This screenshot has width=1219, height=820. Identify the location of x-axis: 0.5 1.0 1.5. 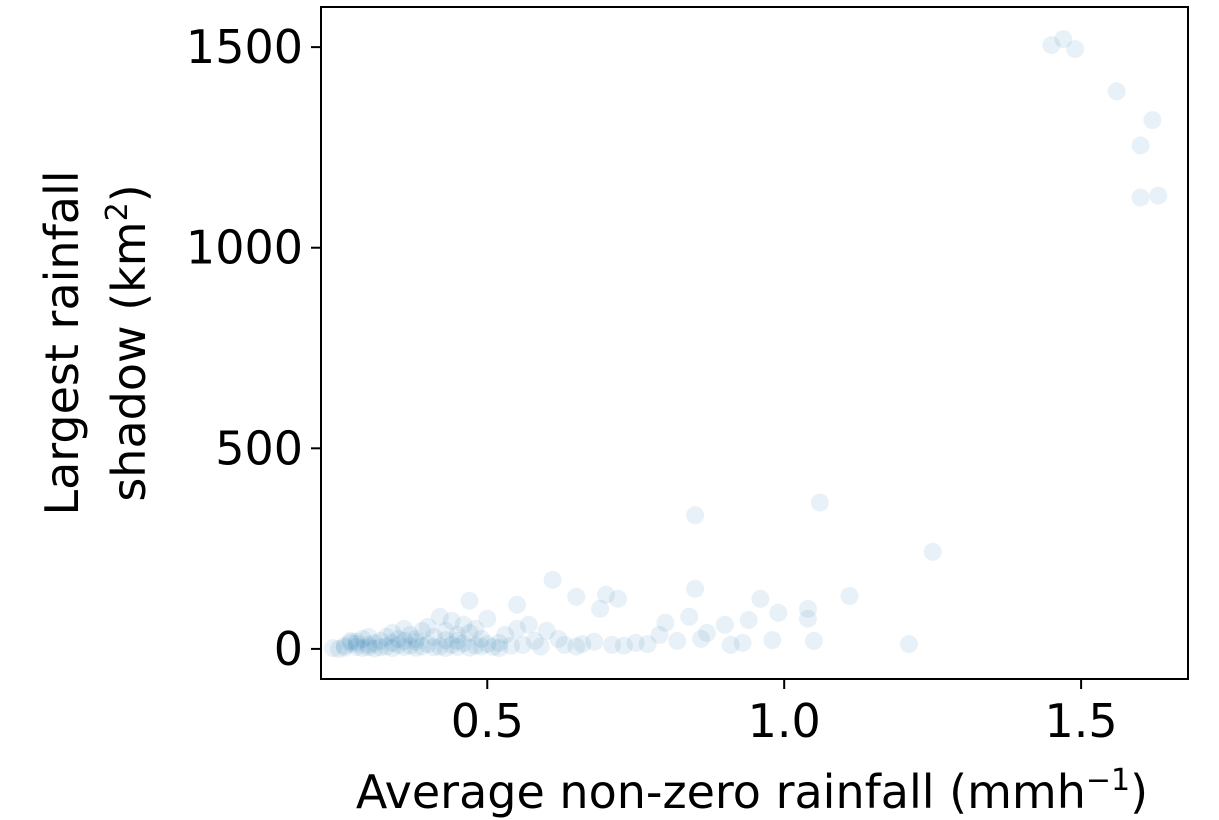
(784, 713).